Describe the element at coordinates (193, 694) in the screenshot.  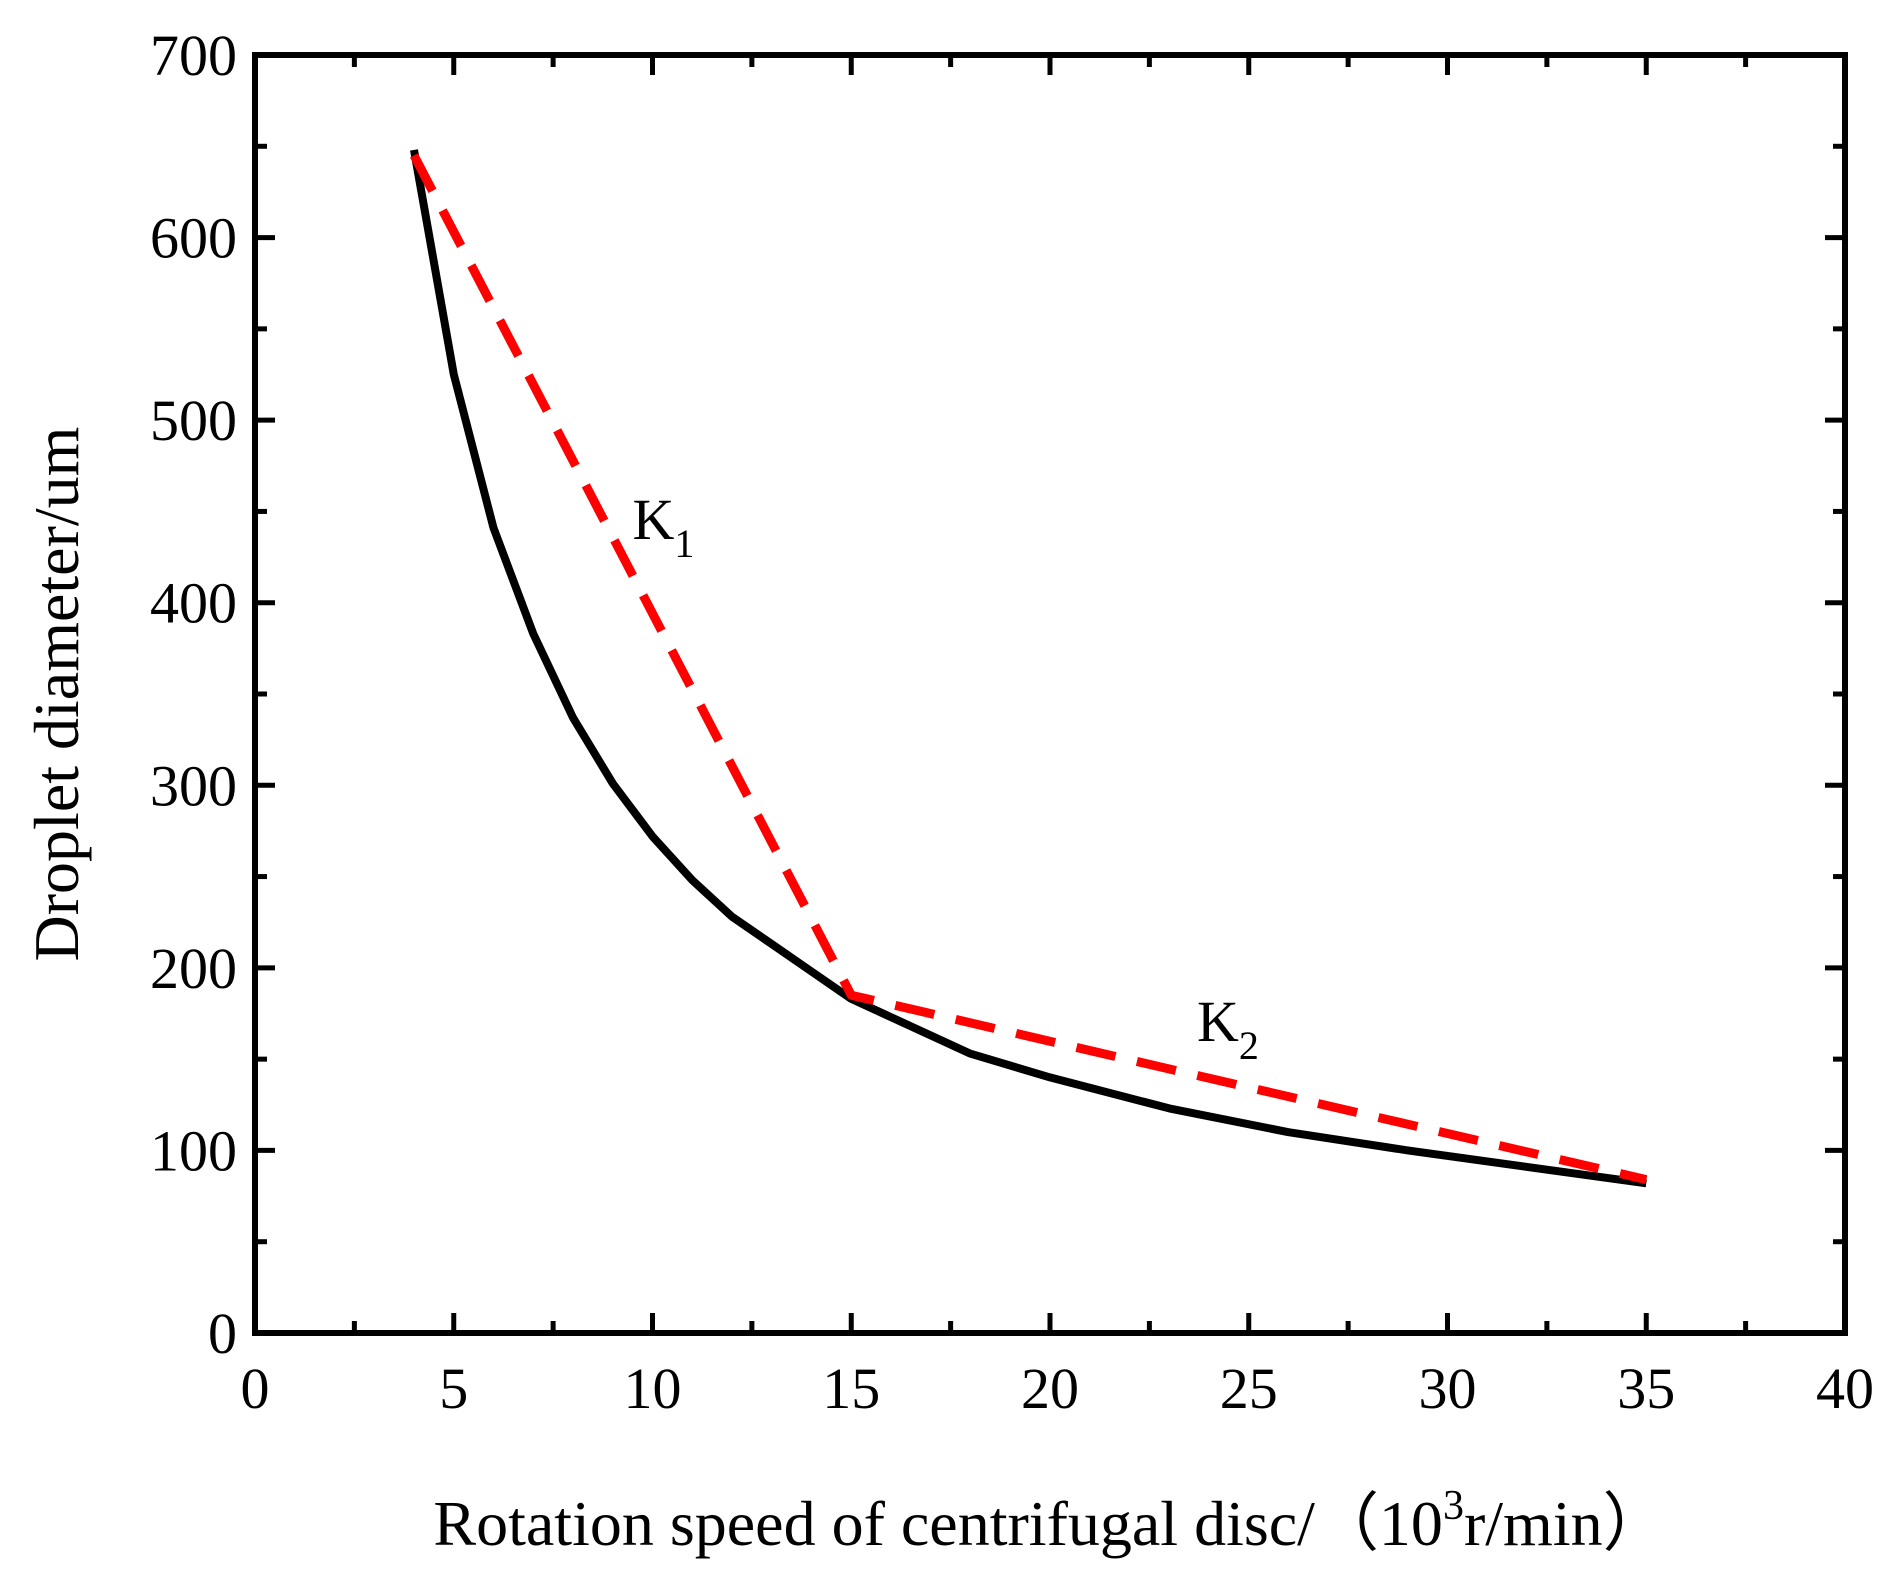
I see `y-tick-labels: 0 100 200 300 400 500 600 700` at that location.